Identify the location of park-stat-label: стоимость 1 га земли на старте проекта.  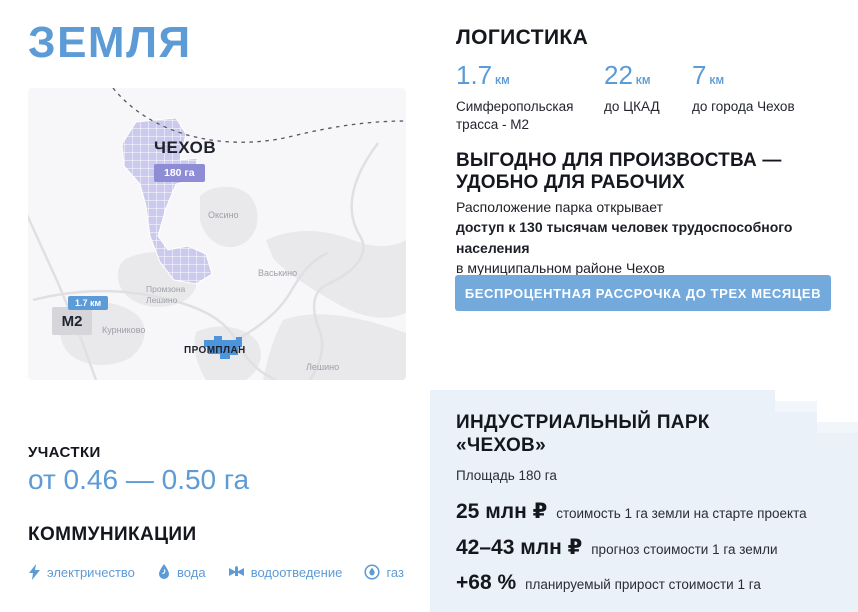
(681, 513).